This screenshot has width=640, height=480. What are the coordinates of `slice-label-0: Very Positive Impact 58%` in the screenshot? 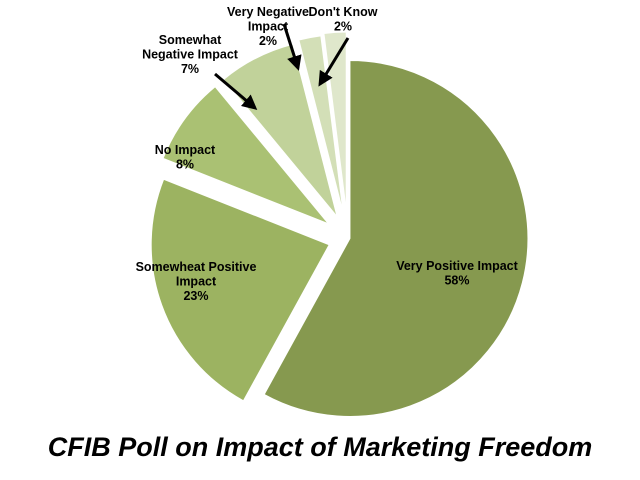 It's located at (457, 273).